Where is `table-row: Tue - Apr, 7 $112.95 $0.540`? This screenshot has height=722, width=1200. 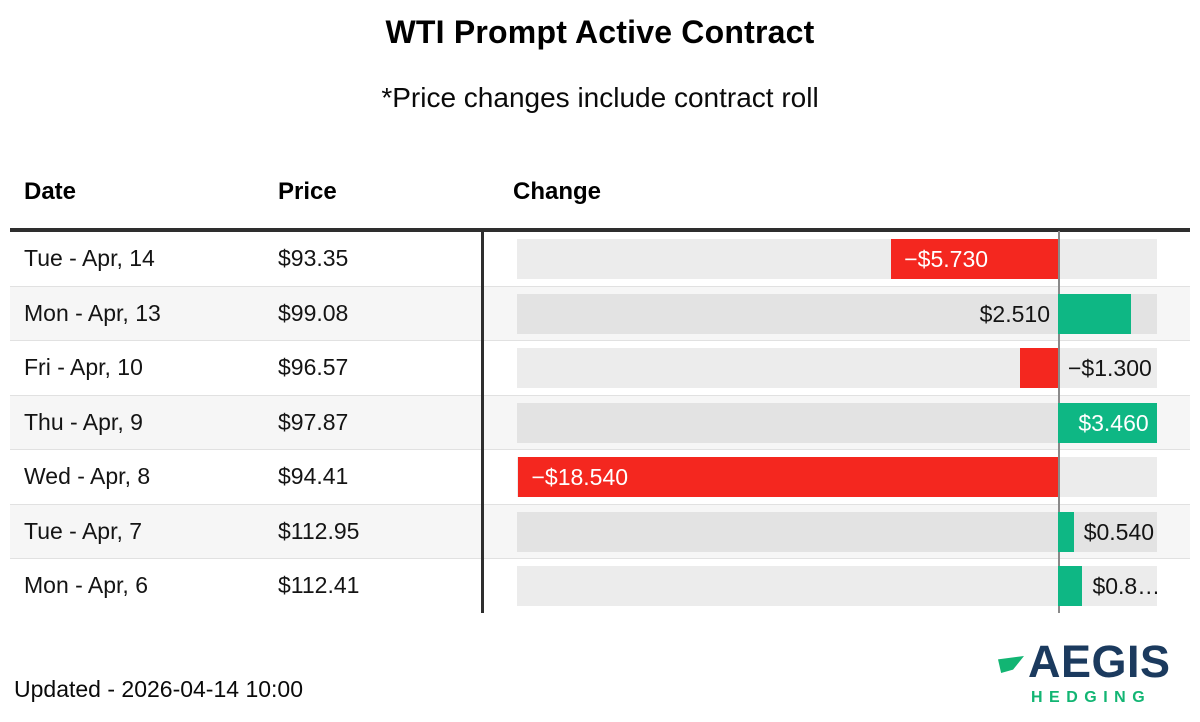 table-row: Tue - Apr, 7 $112.95 $0.540 is located at coordinates (600, 531).